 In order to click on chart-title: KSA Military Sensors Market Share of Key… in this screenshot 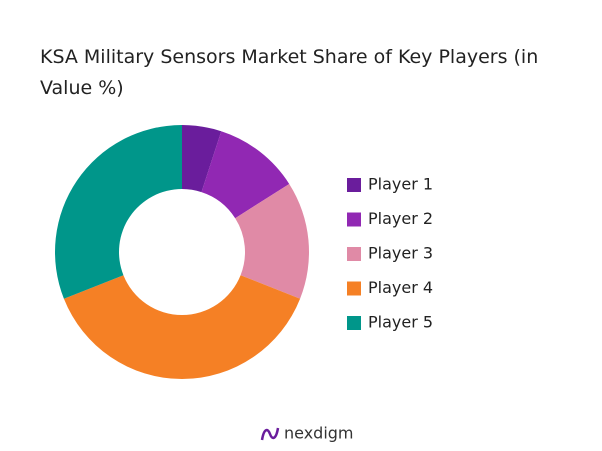, I will do `click(289, 72)`.